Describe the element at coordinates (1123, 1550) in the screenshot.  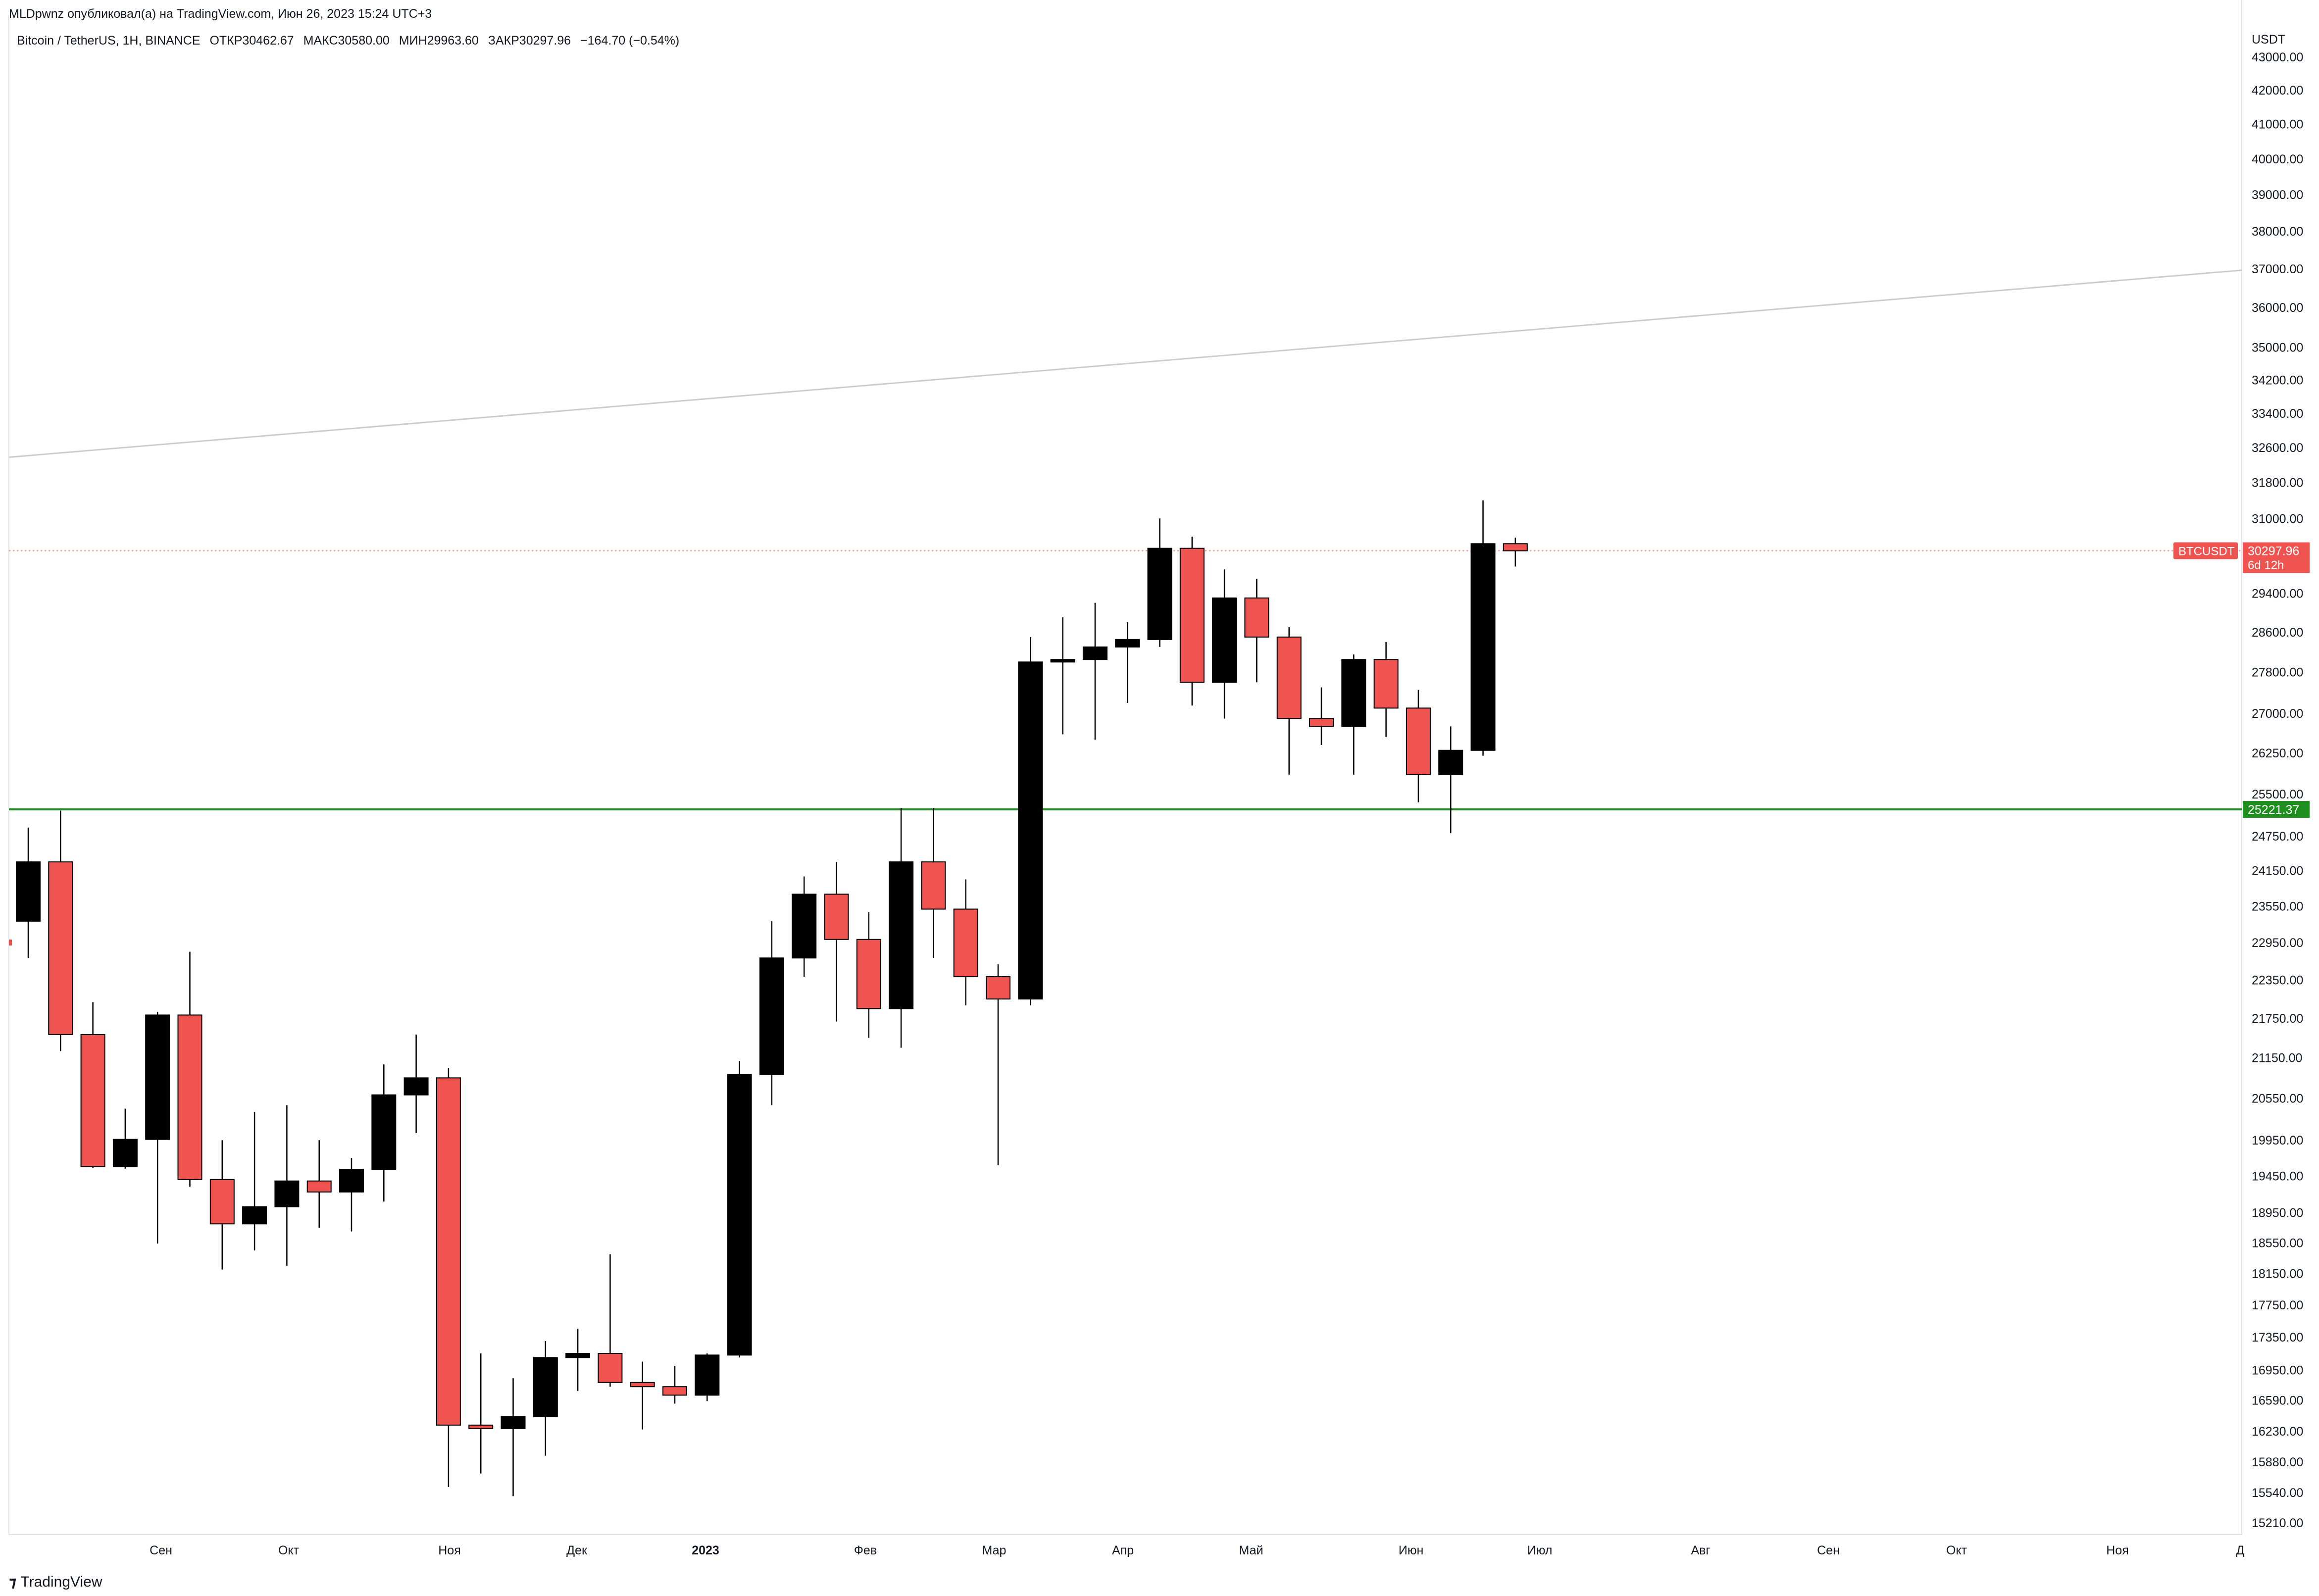
I see `time-tick-label: Апр` at that location.